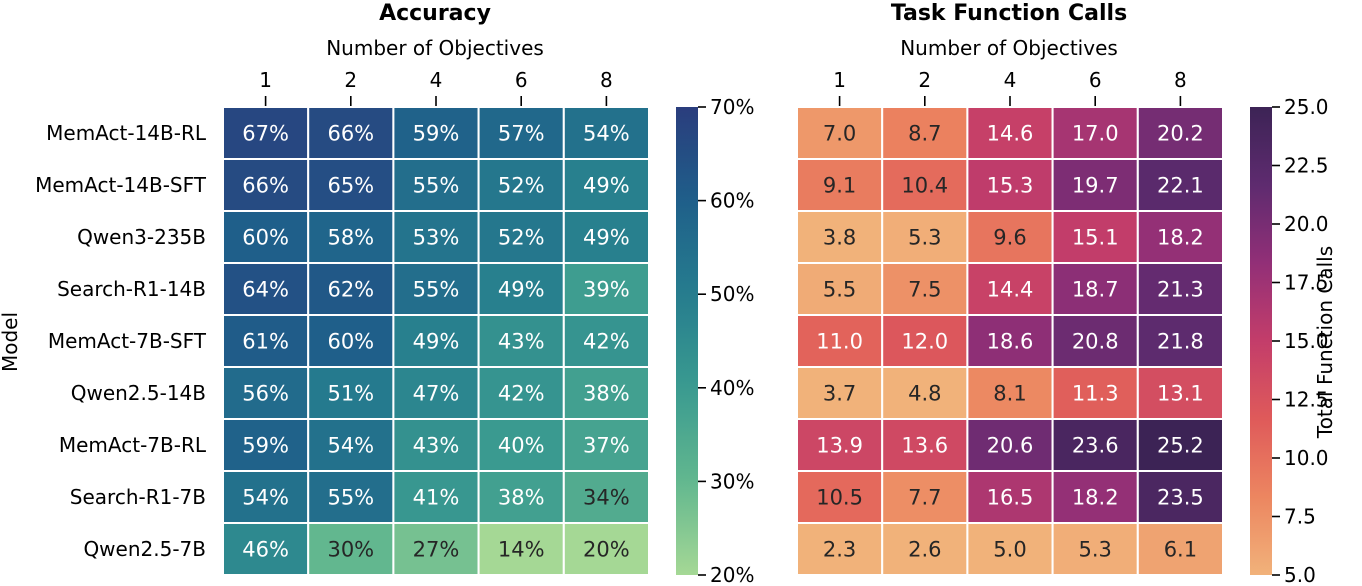 Image resolution: width=1362 pixels, height=586 pixels. What do you see at coordinates (126, 133) in the screenshot?
I see `row-label: MemAct-14B-RL` at bounding box center [126, 133].